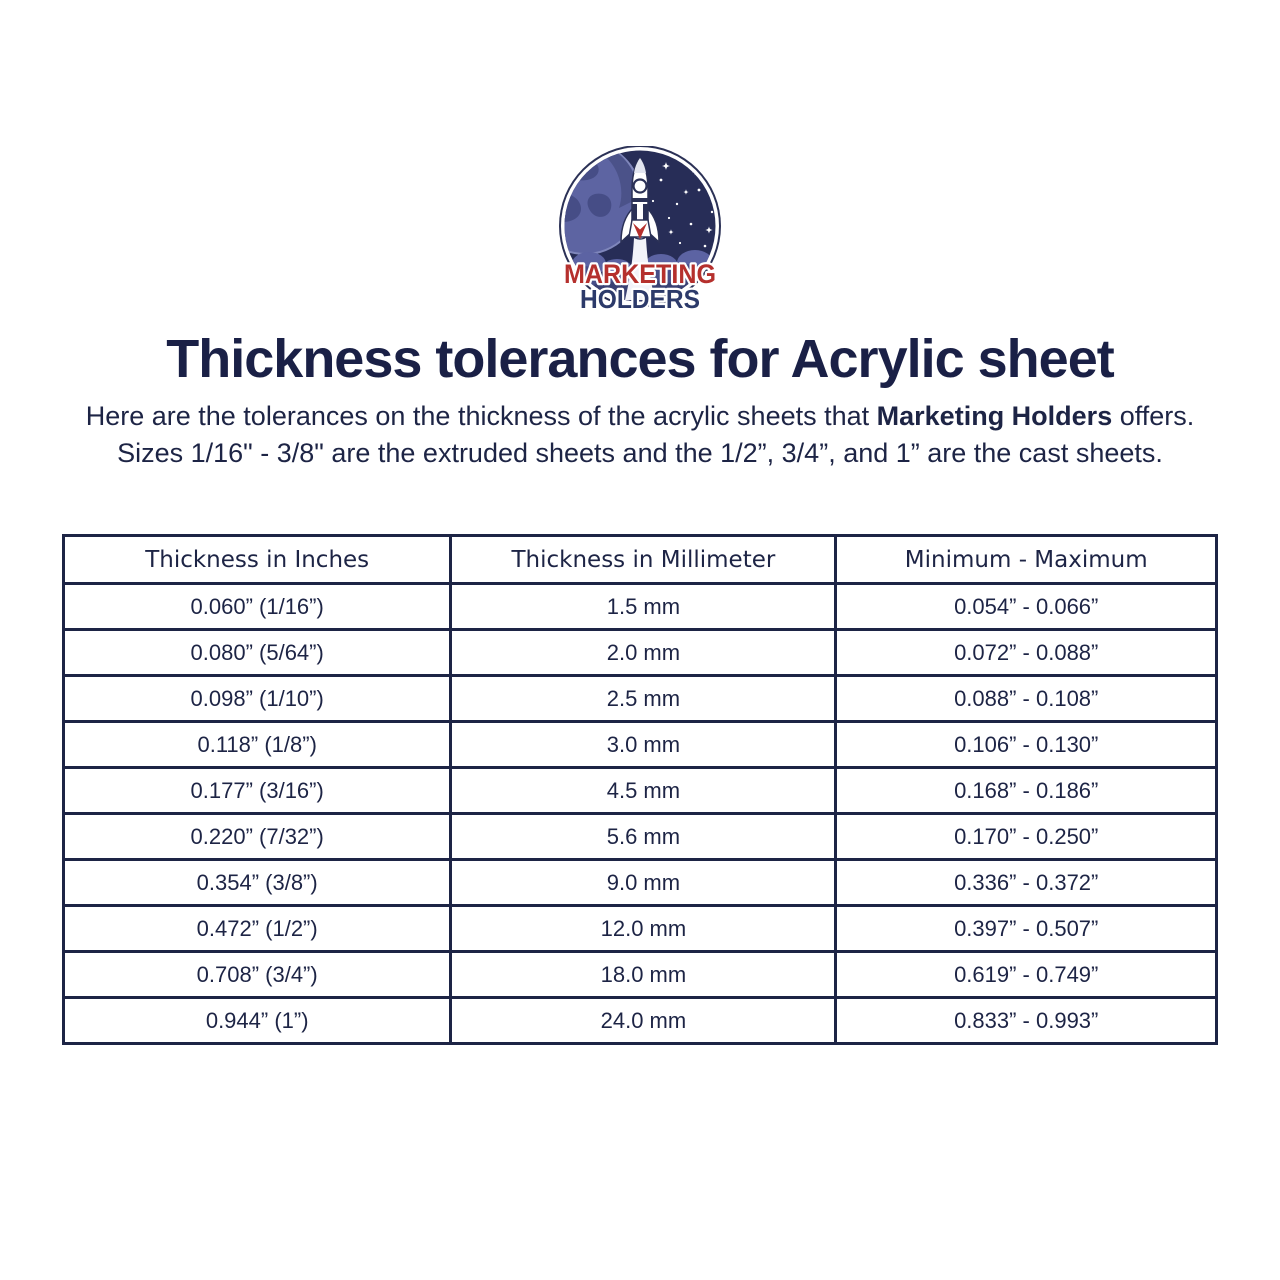 The height and width of the screenshot is (1280, 1280). What do you see at coordinates (643, 928) in the screenshot?
I see `cell-mm: 12.0 mm` at bounding box center [643, 928].